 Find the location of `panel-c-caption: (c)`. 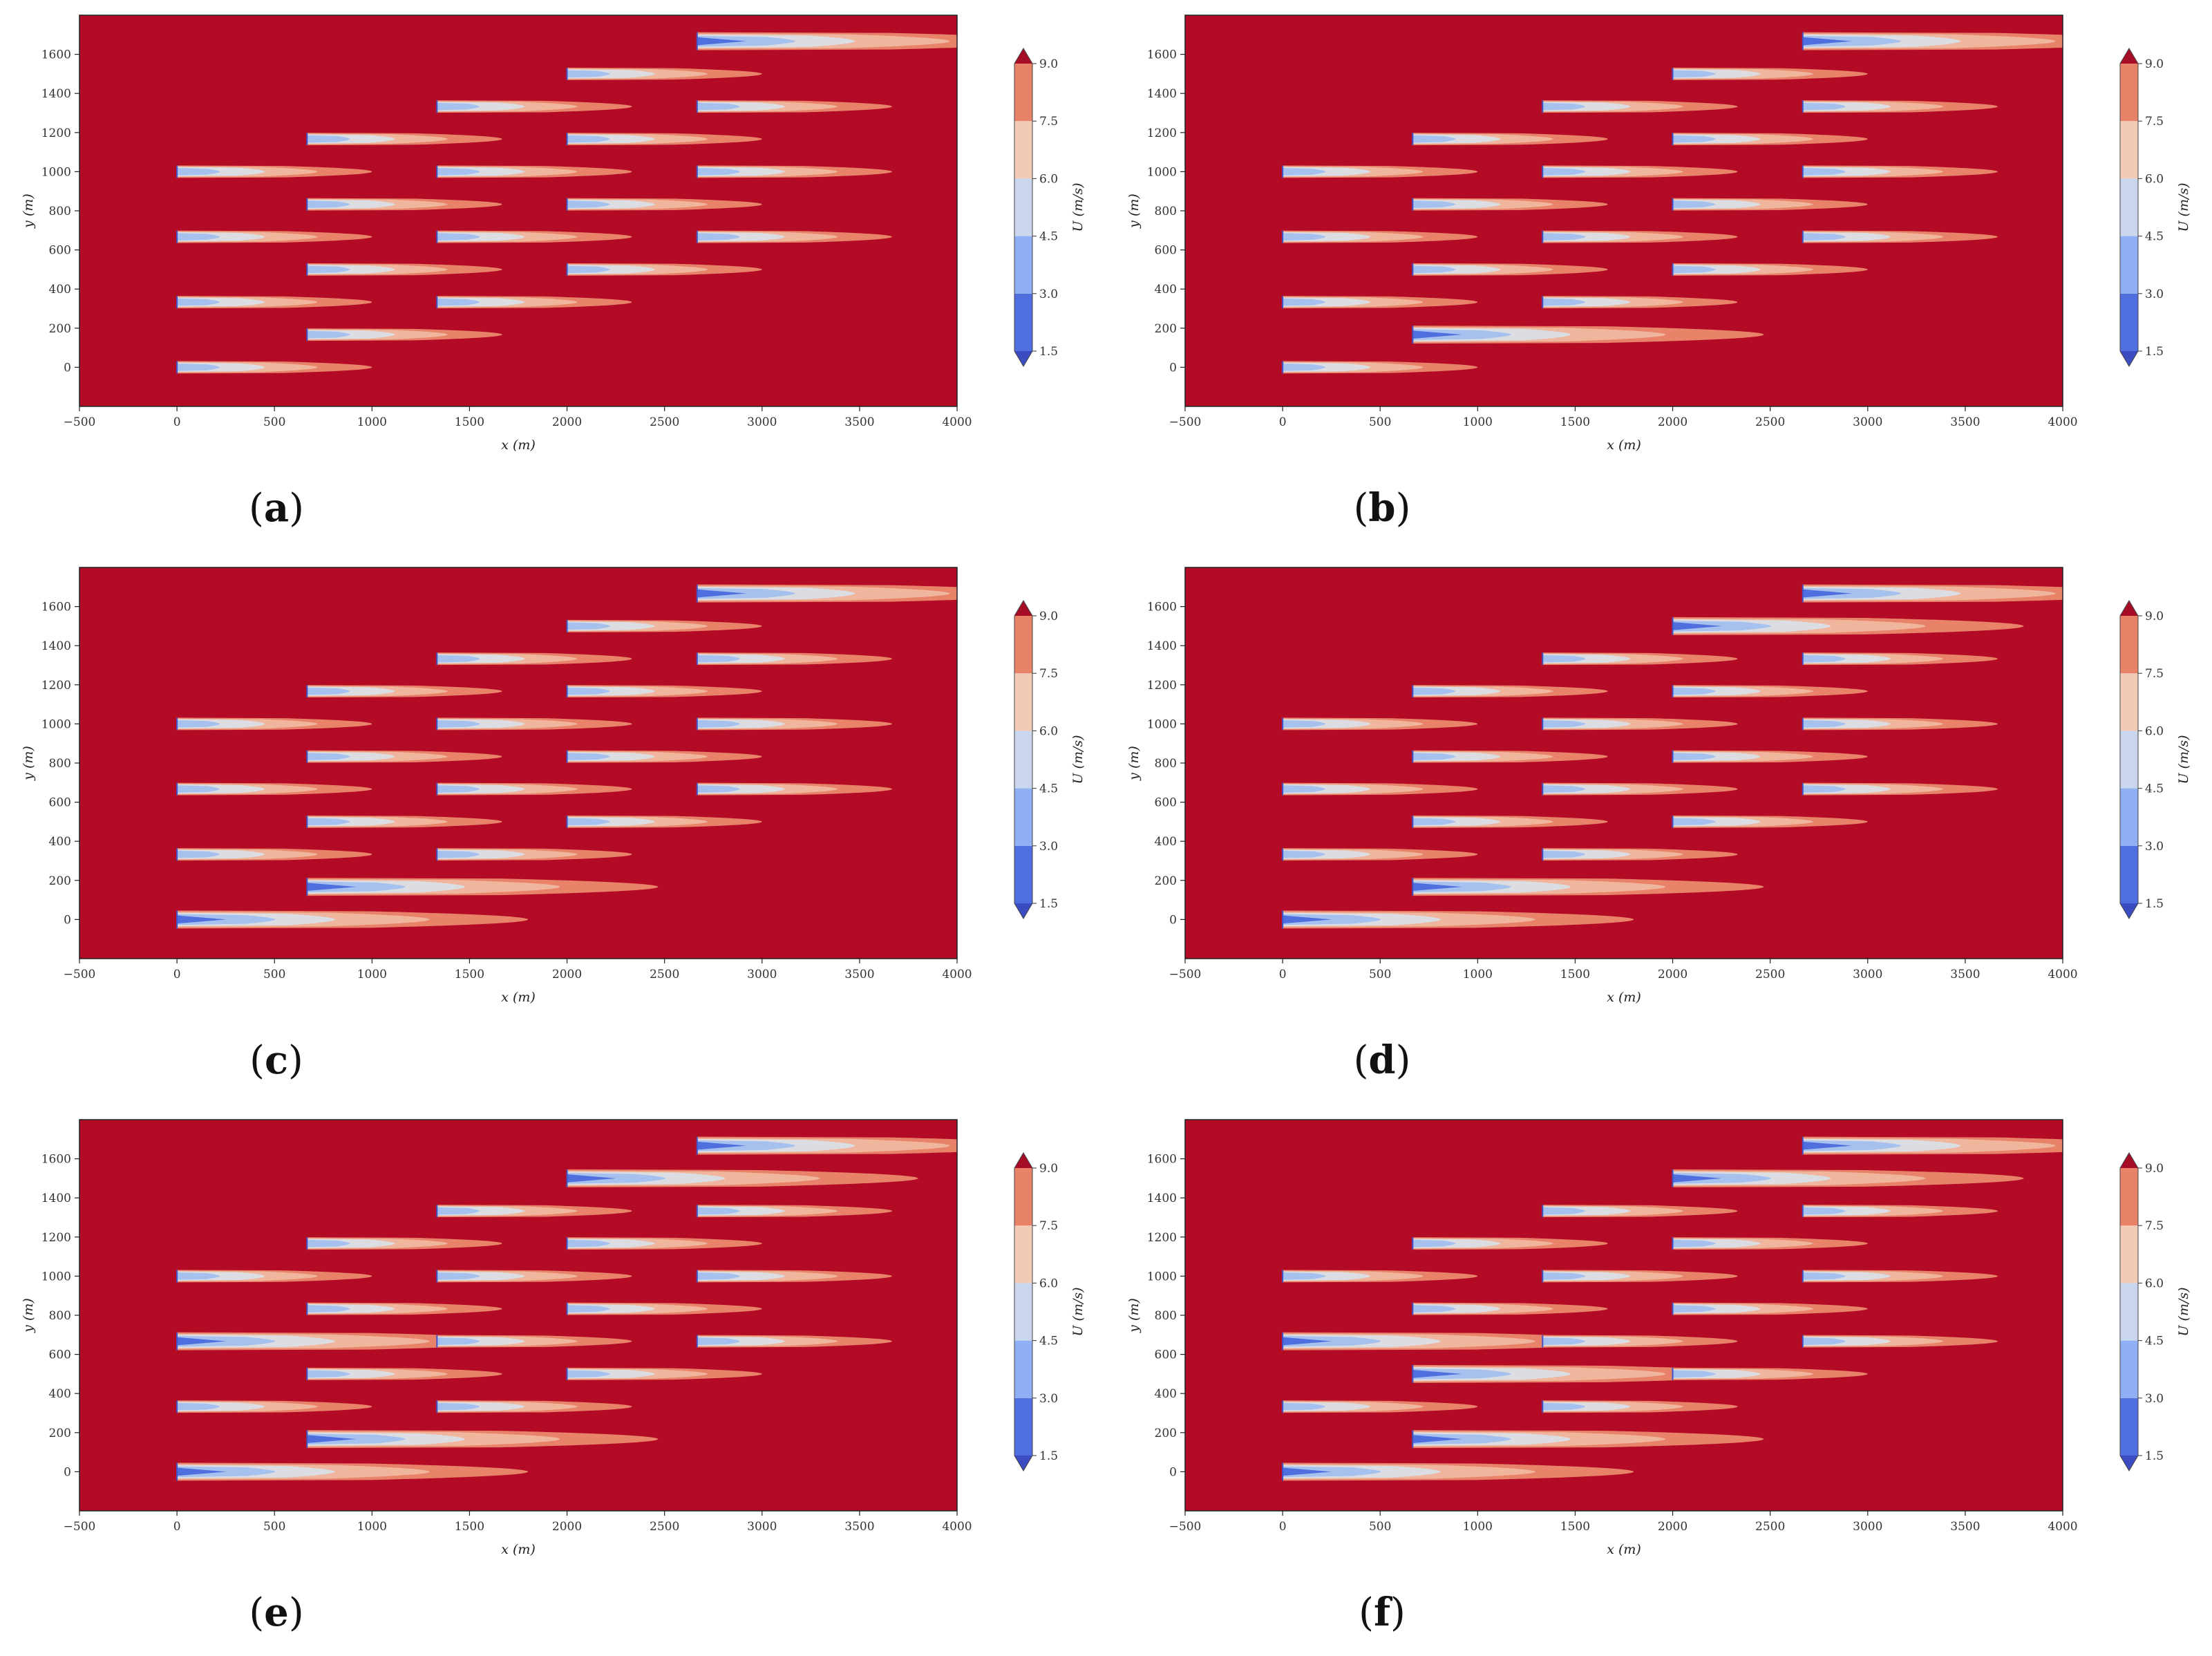

panel-c-caption: (c) is located at coordinates (276, 1060).